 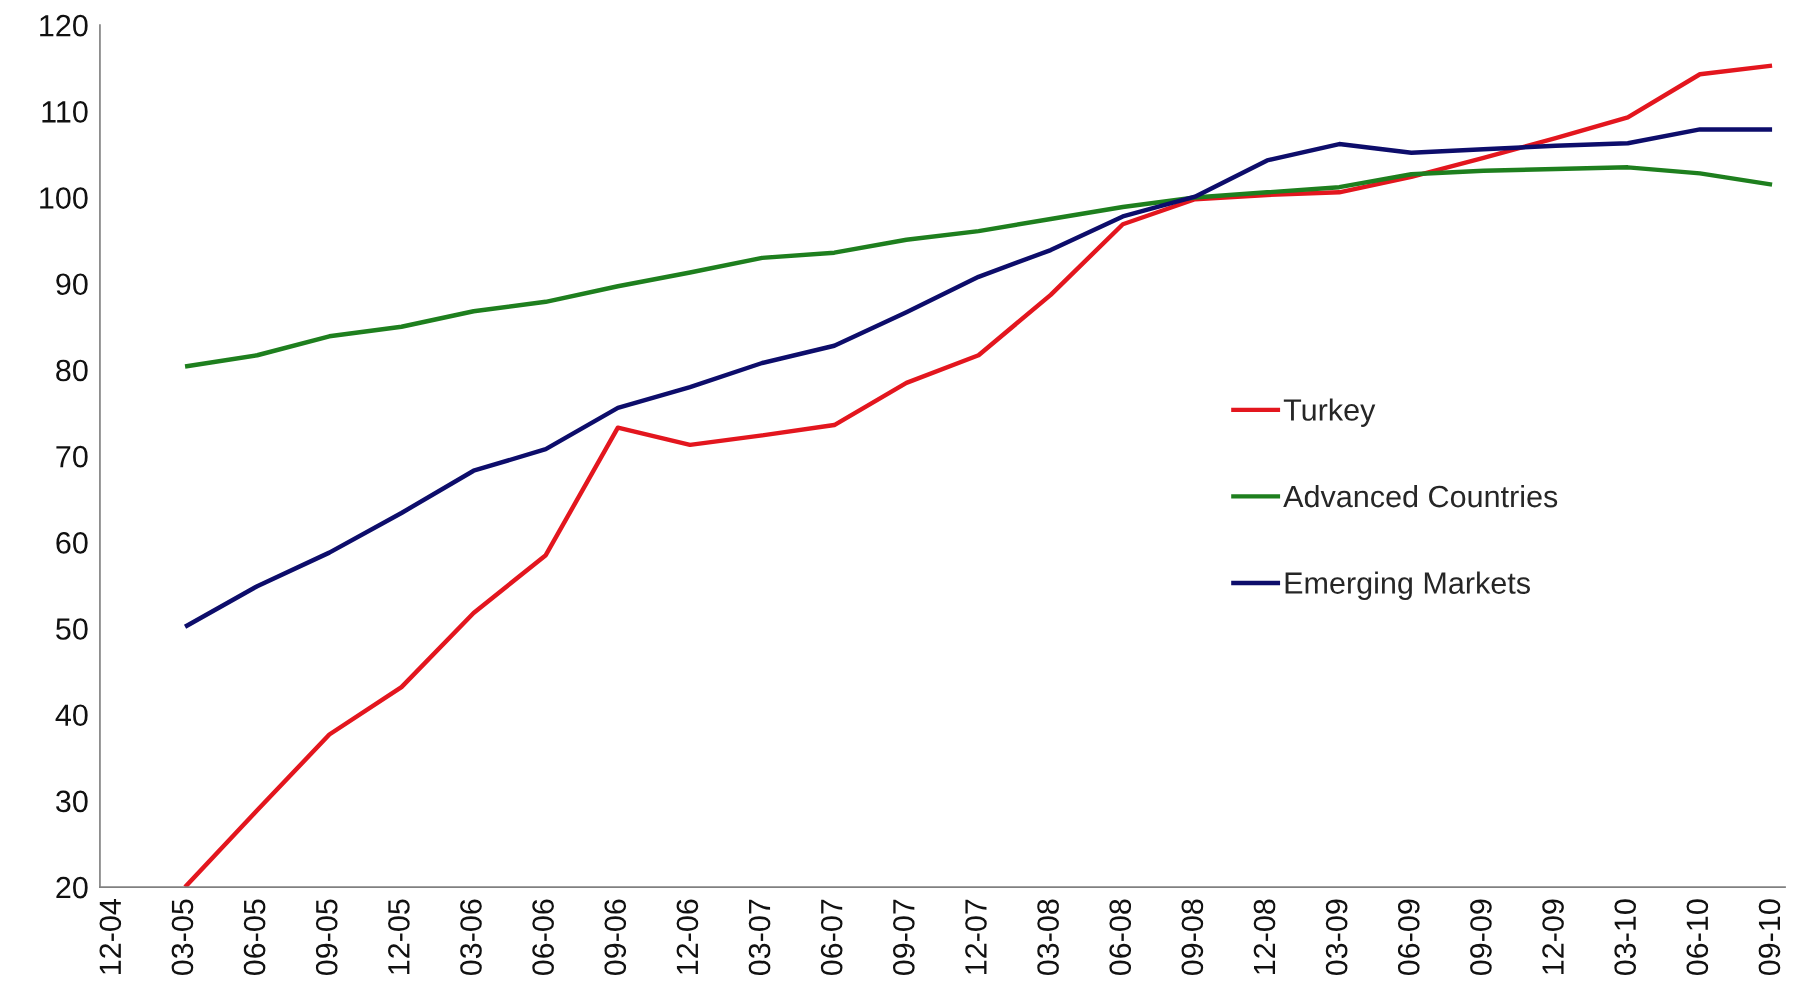 What do you see at coordinates (1625, 937) in the screenshot?
I see `x-tick-label: 03-10` at bounding box center [1625, 937].